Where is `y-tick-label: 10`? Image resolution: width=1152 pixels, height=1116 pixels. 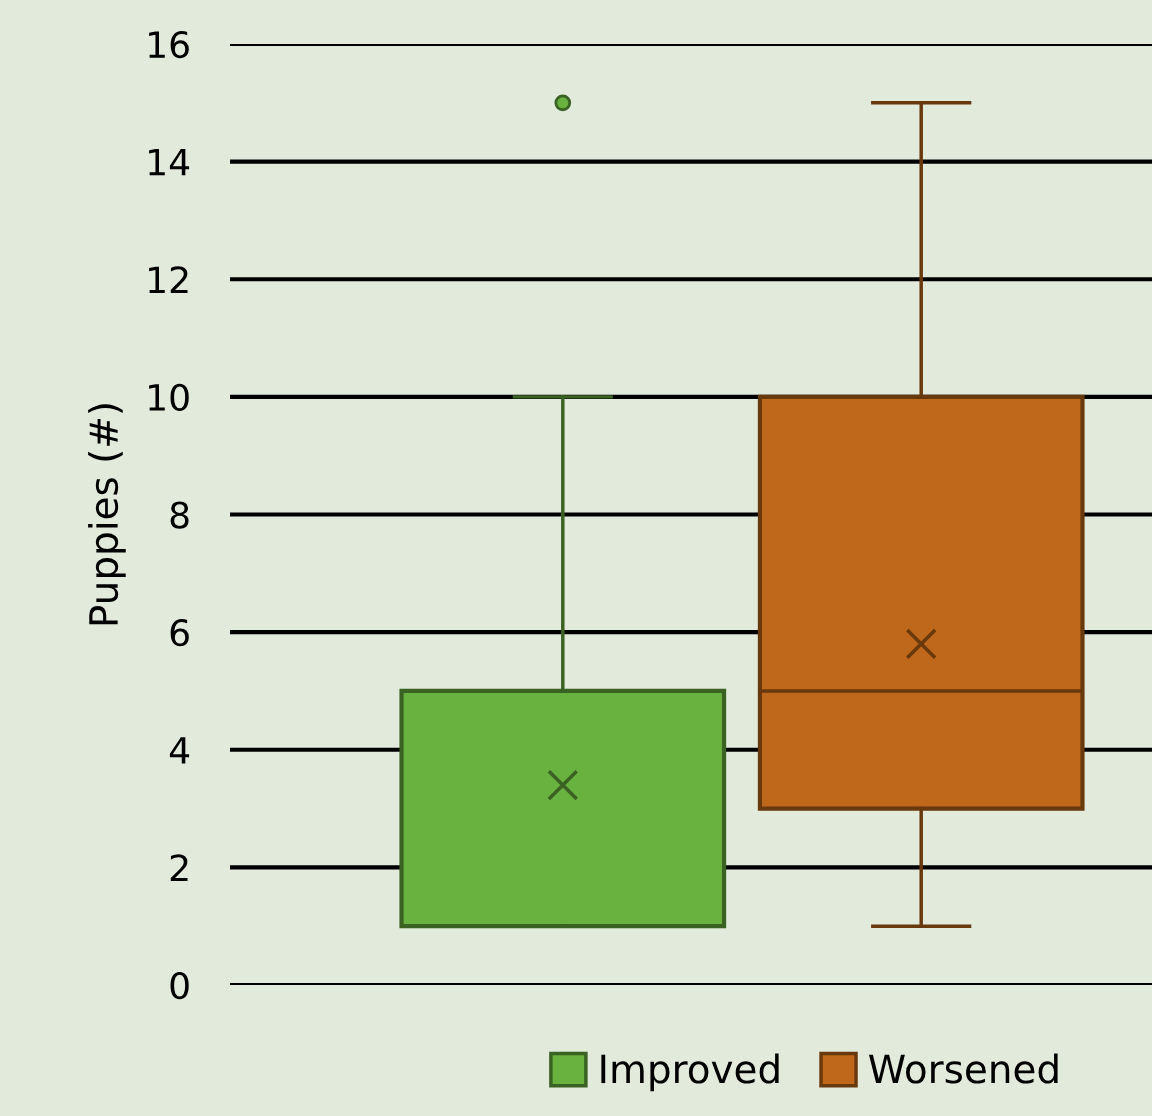
y-tick-label: 10 is located at coordinates (169, 397).